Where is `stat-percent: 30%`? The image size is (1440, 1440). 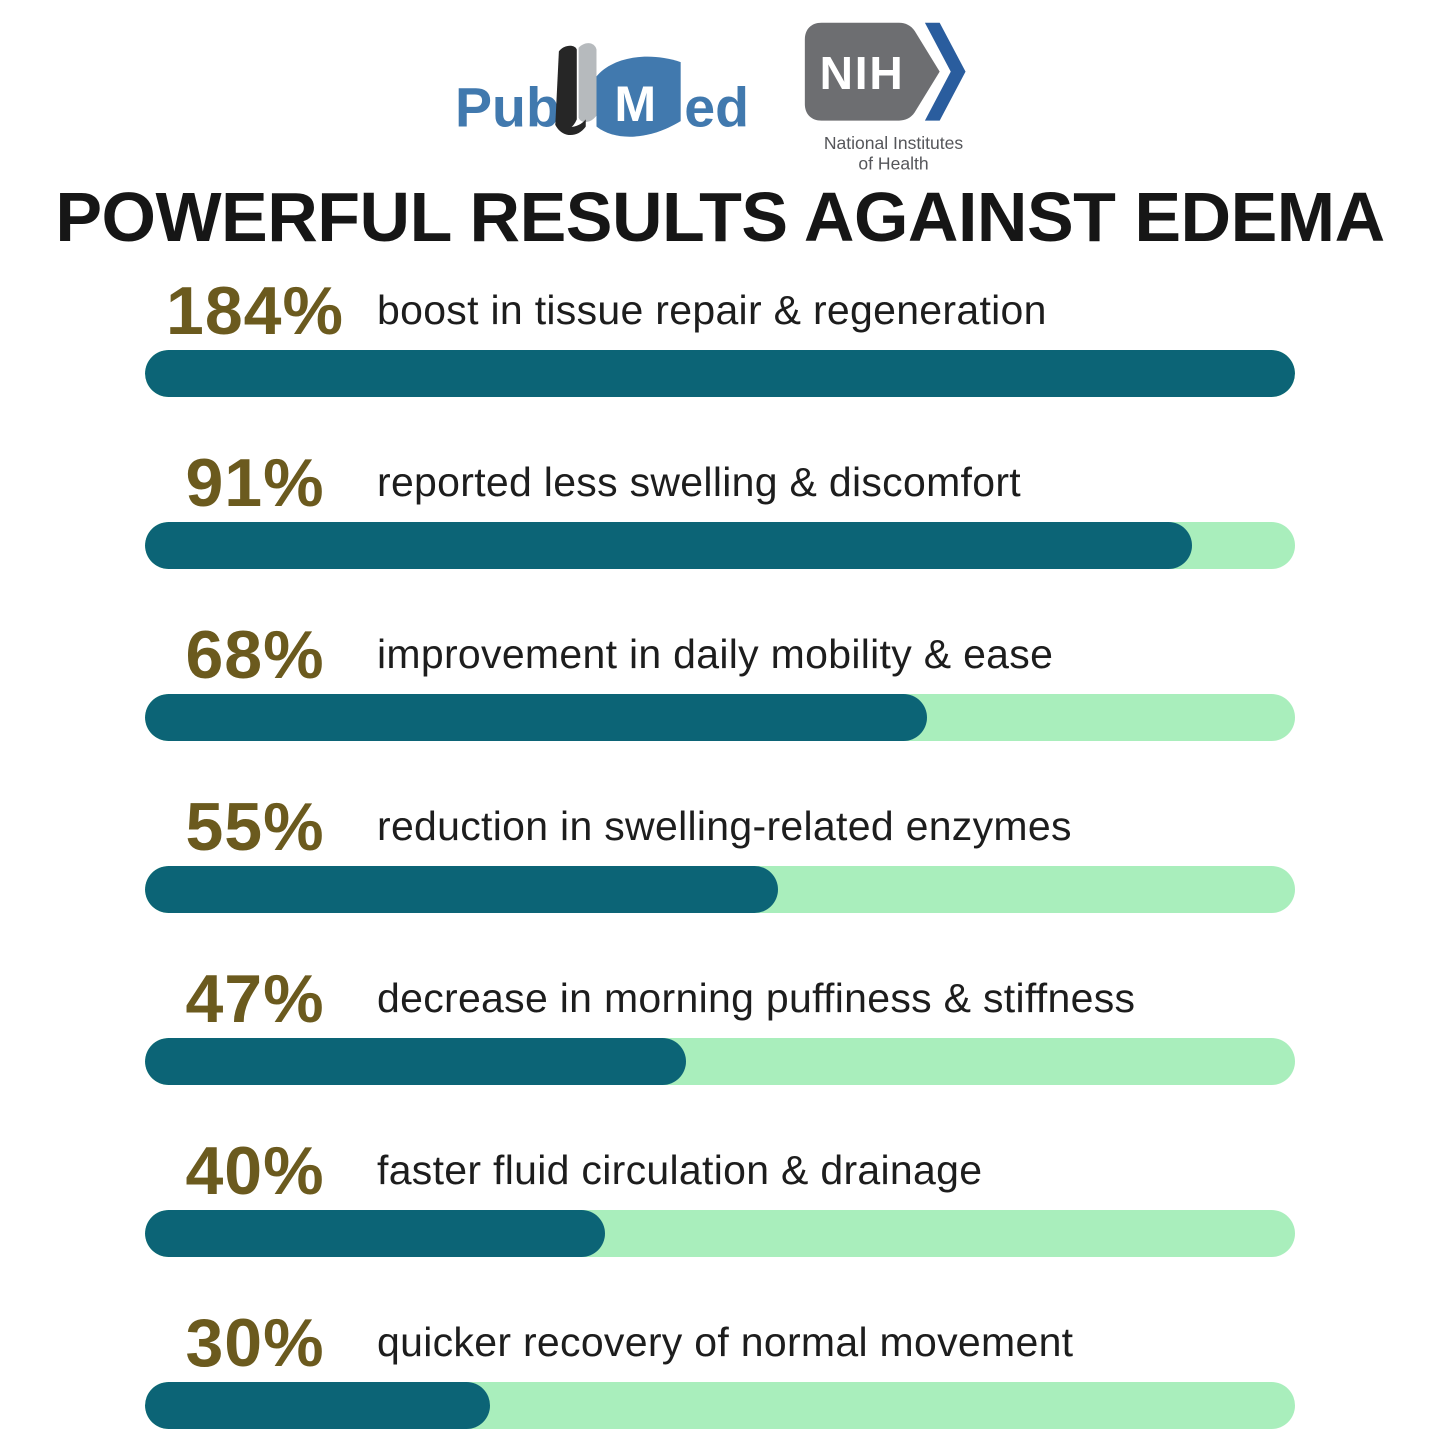 stat-percent: 30% is located at coordinates (255, 1343).